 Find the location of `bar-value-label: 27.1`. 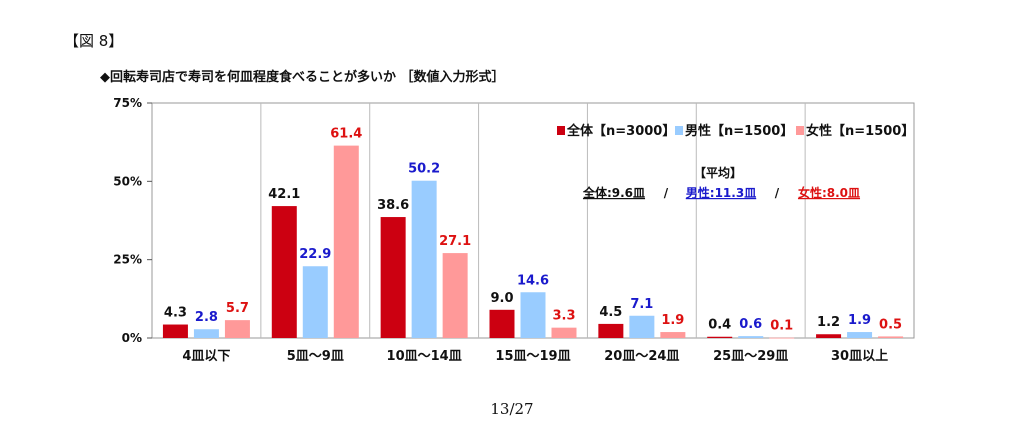

bar-value-label: 27.1 is located at coordinates (455, 241).